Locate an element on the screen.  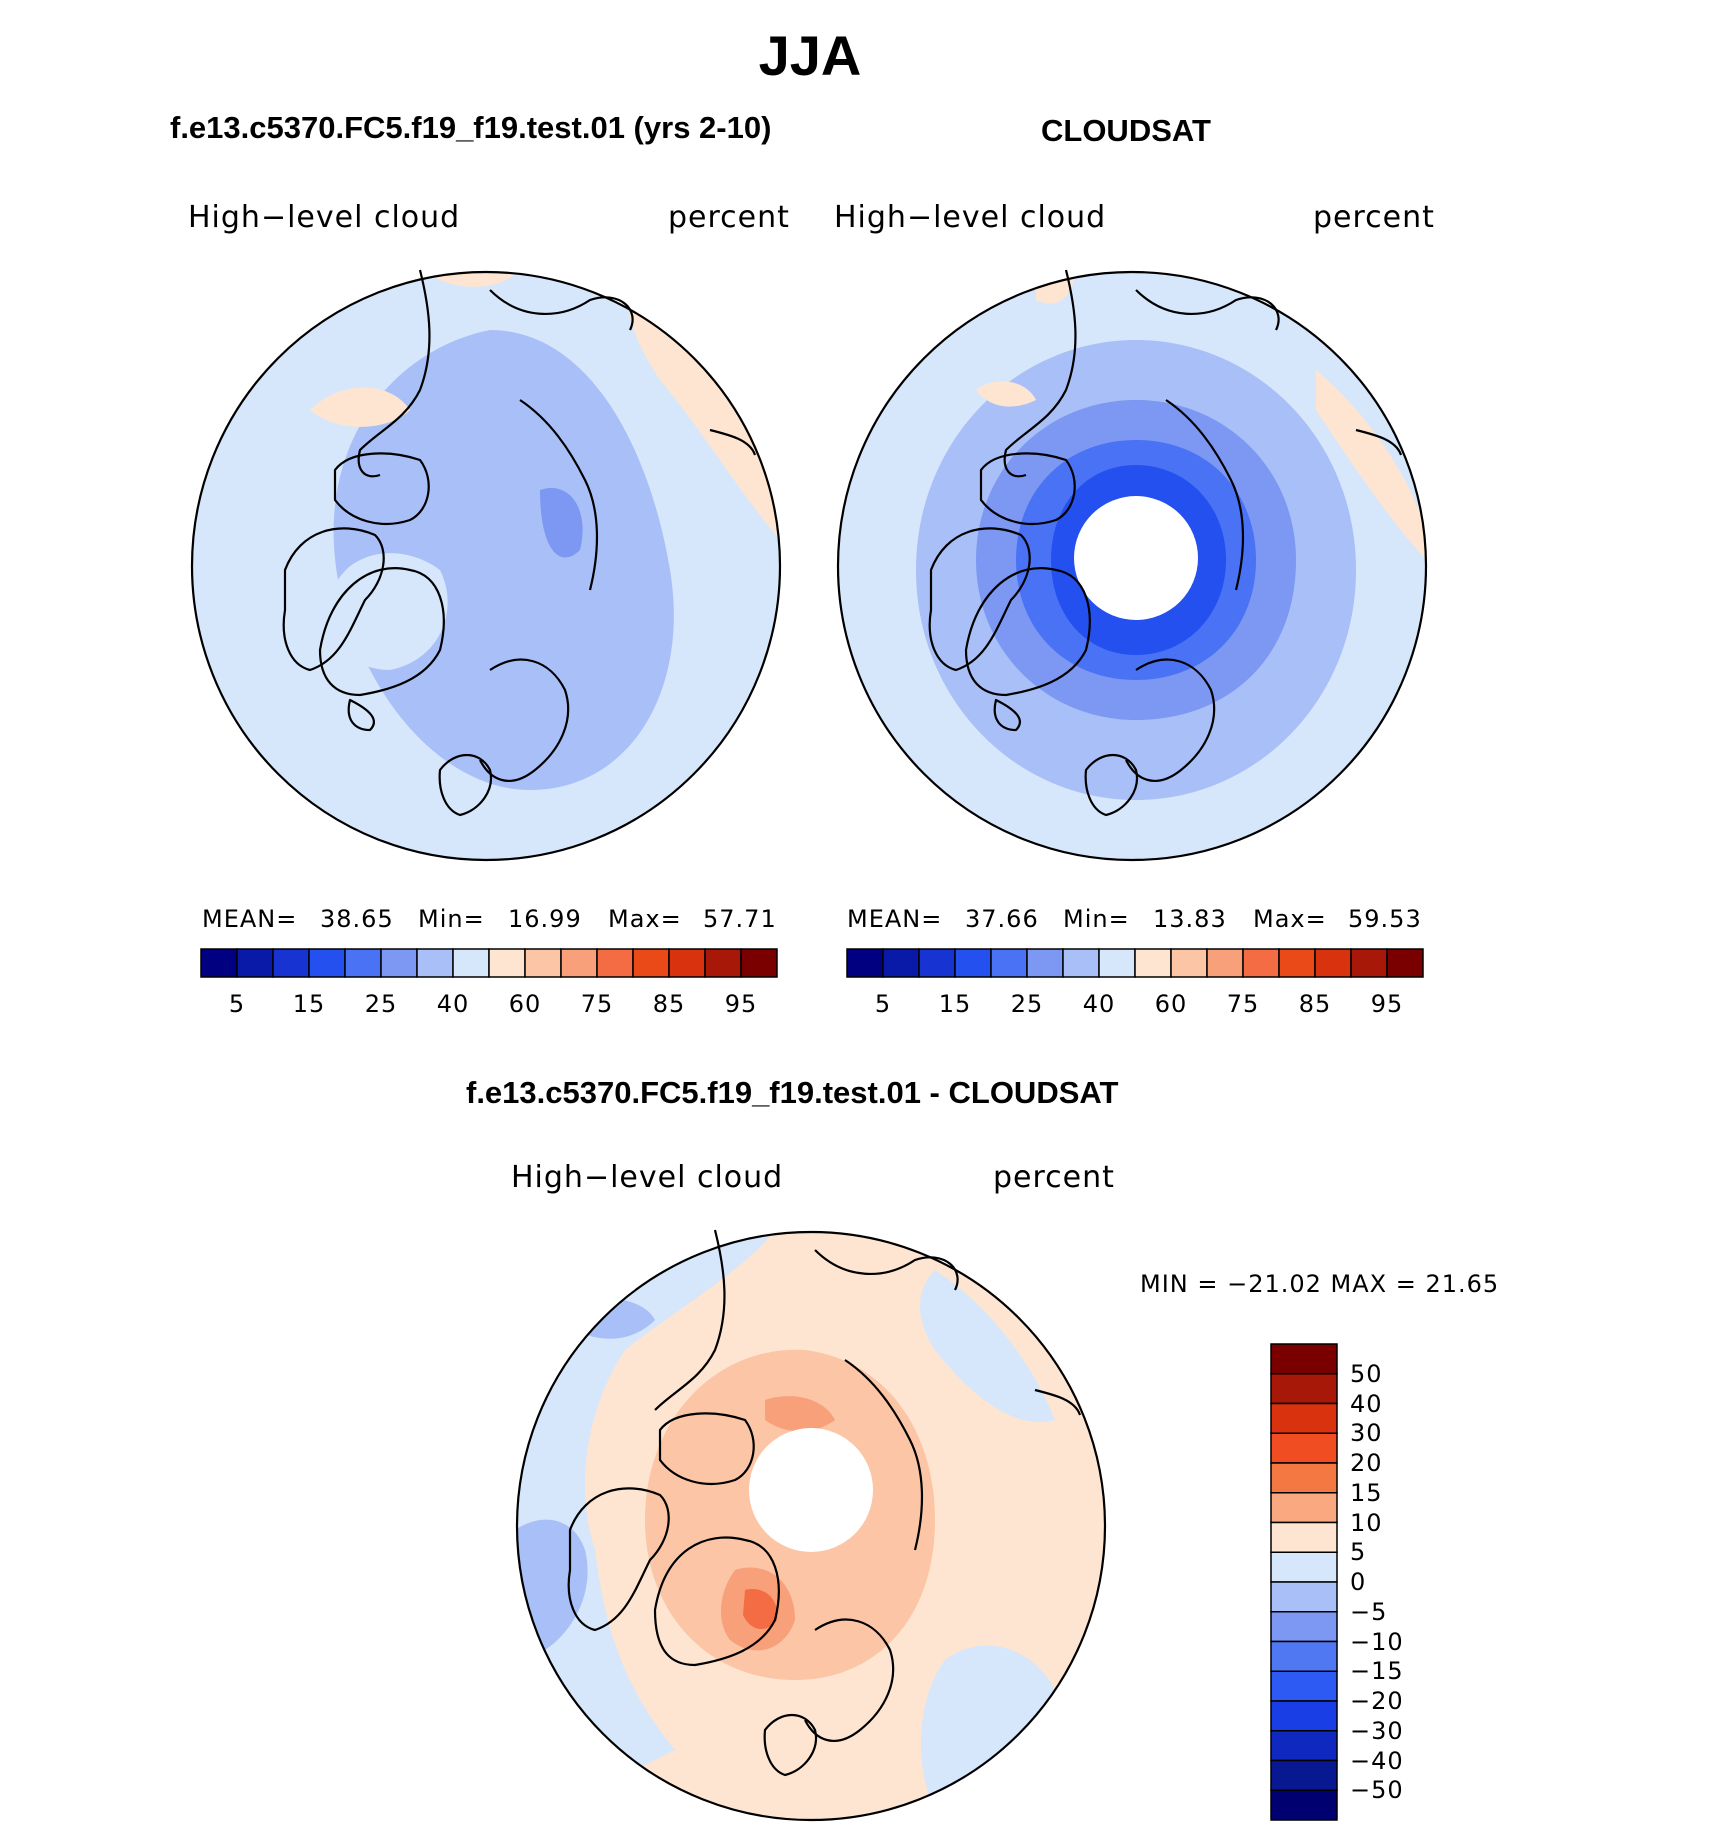
model-field-peach-ne is located at coordinates (703, 415).